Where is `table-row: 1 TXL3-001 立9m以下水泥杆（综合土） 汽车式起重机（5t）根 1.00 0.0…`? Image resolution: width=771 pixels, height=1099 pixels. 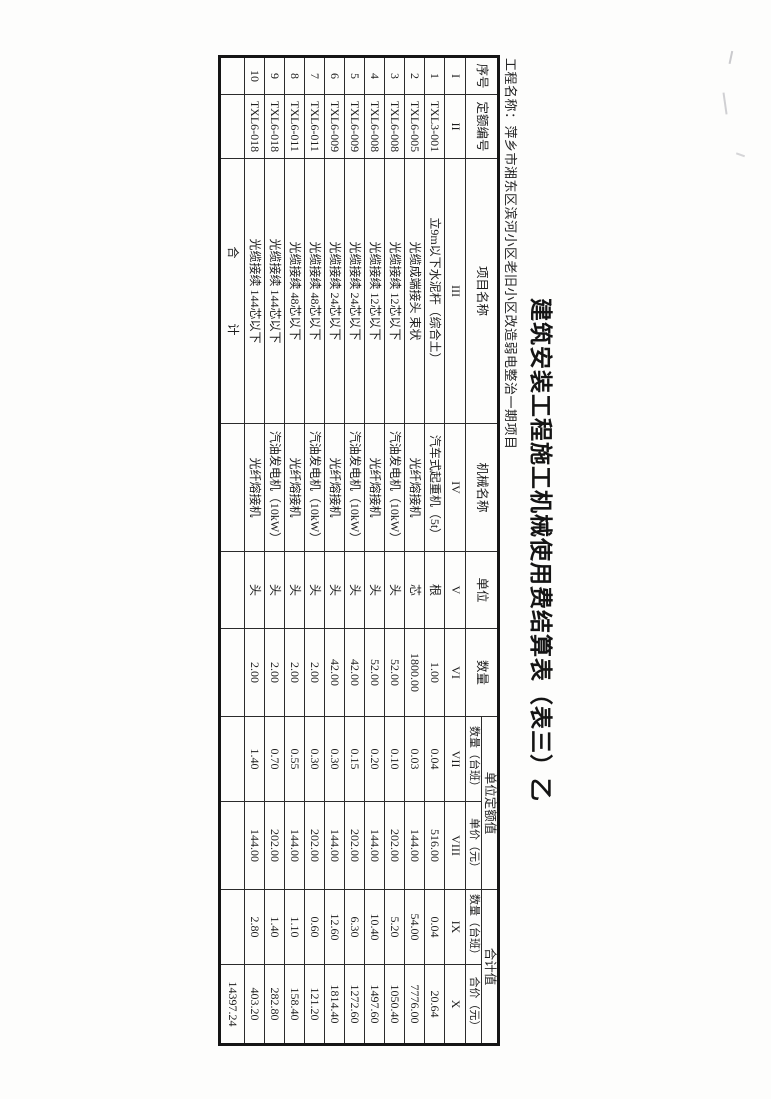
table-row: 1 TXL3-001 立9m以下水泥杆（综合土） 汽车式起重机（5t）根 1.00 0.0… is located at coordinates (434, 550).